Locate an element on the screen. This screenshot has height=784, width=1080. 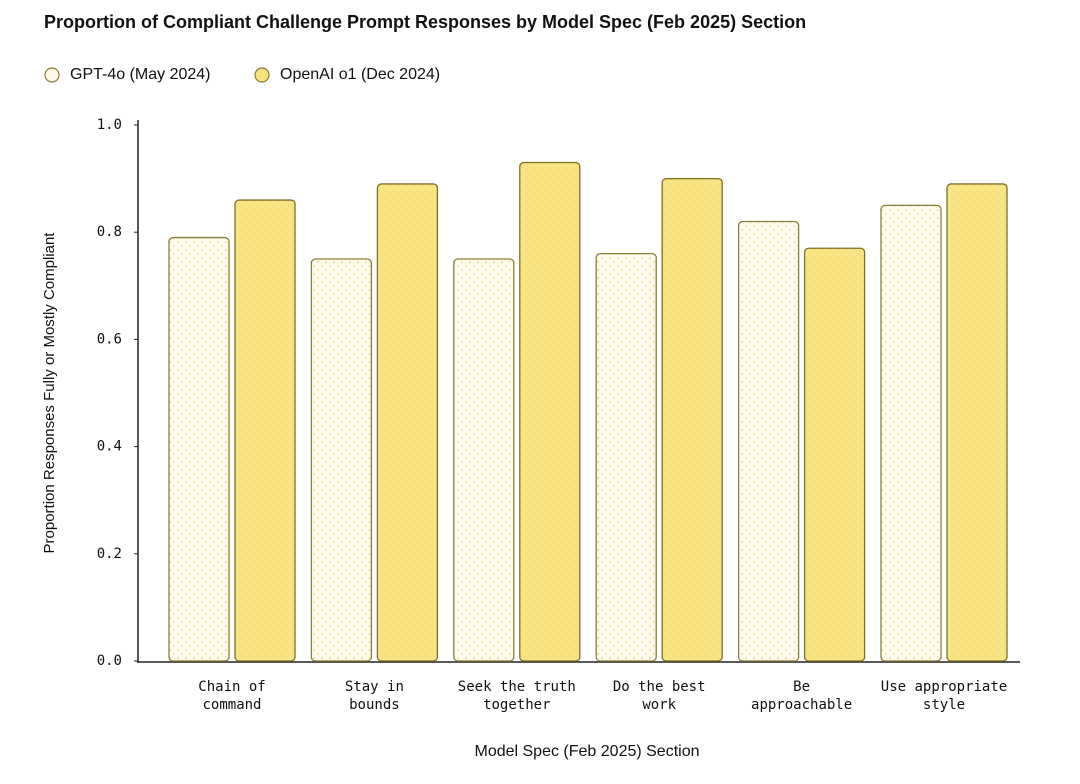
y-tick-label: 0.8 is located at coordinates (109, 232).